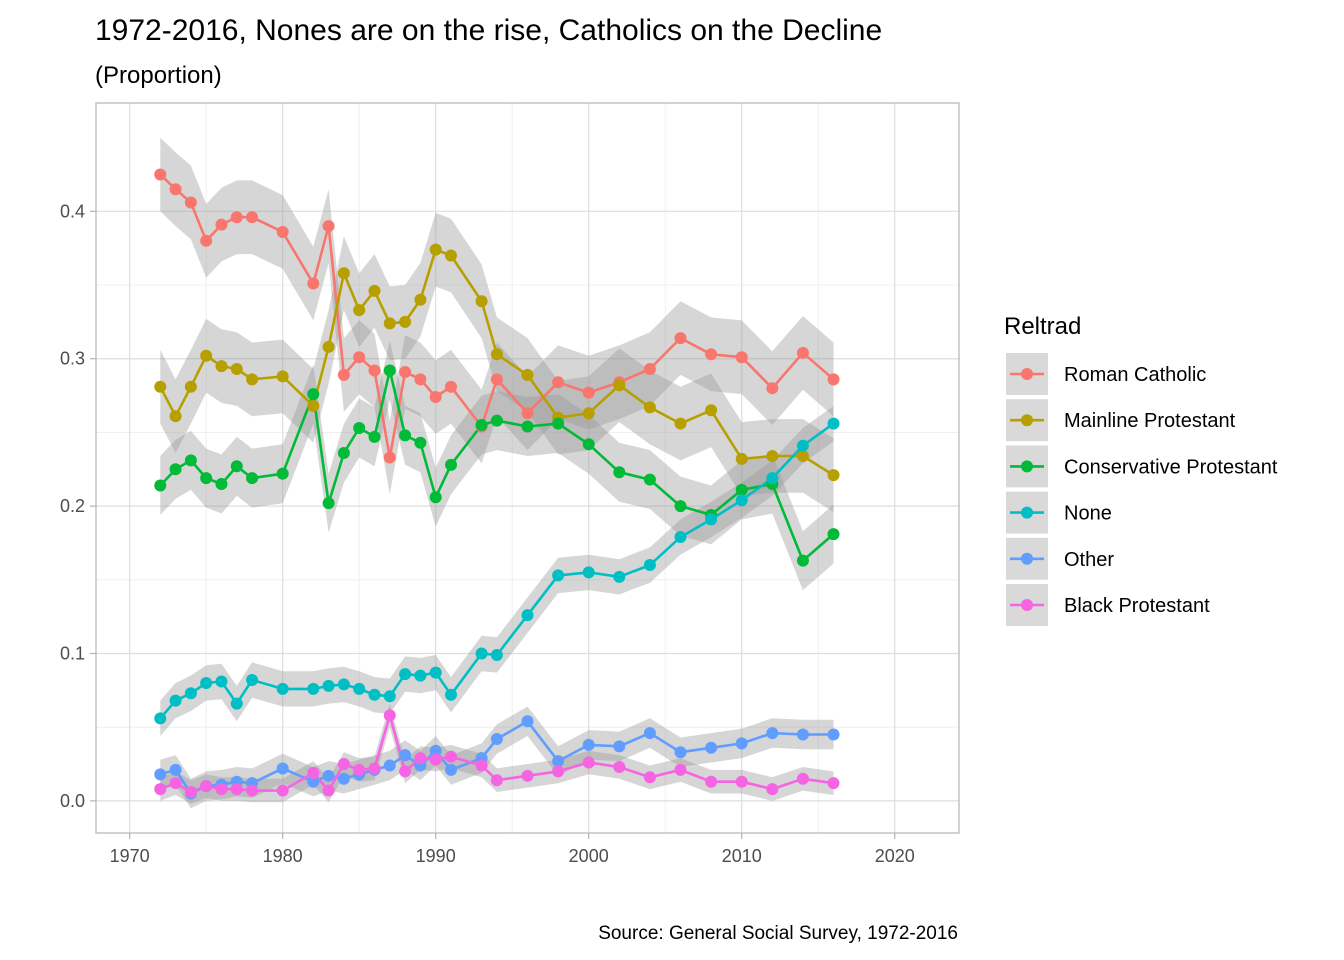 This screenshot has width=1344, height=960. Describe the element at coordinates (1088, 514) in the screenshot. I see `legend-label: None` at that location.